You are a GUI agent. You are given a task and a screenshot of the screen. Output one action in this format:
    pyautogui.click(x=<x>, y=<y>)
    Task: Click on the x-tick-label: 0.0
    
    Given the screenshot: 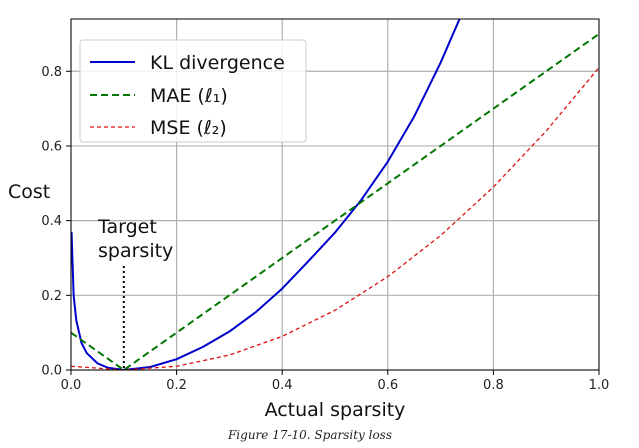 What is the action you would take?
    pyautogui.click(x=71, y=385)
    